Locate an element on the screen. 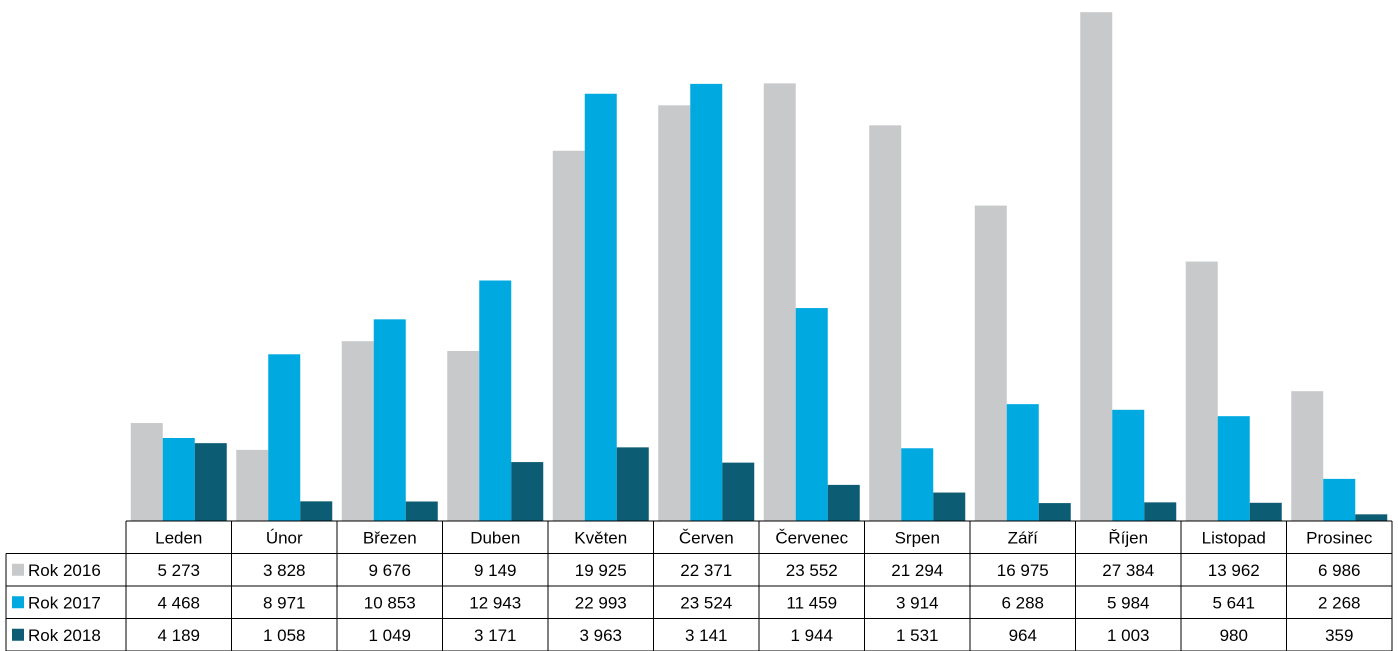  category-label: Březen is located at coordinates (390, 537).